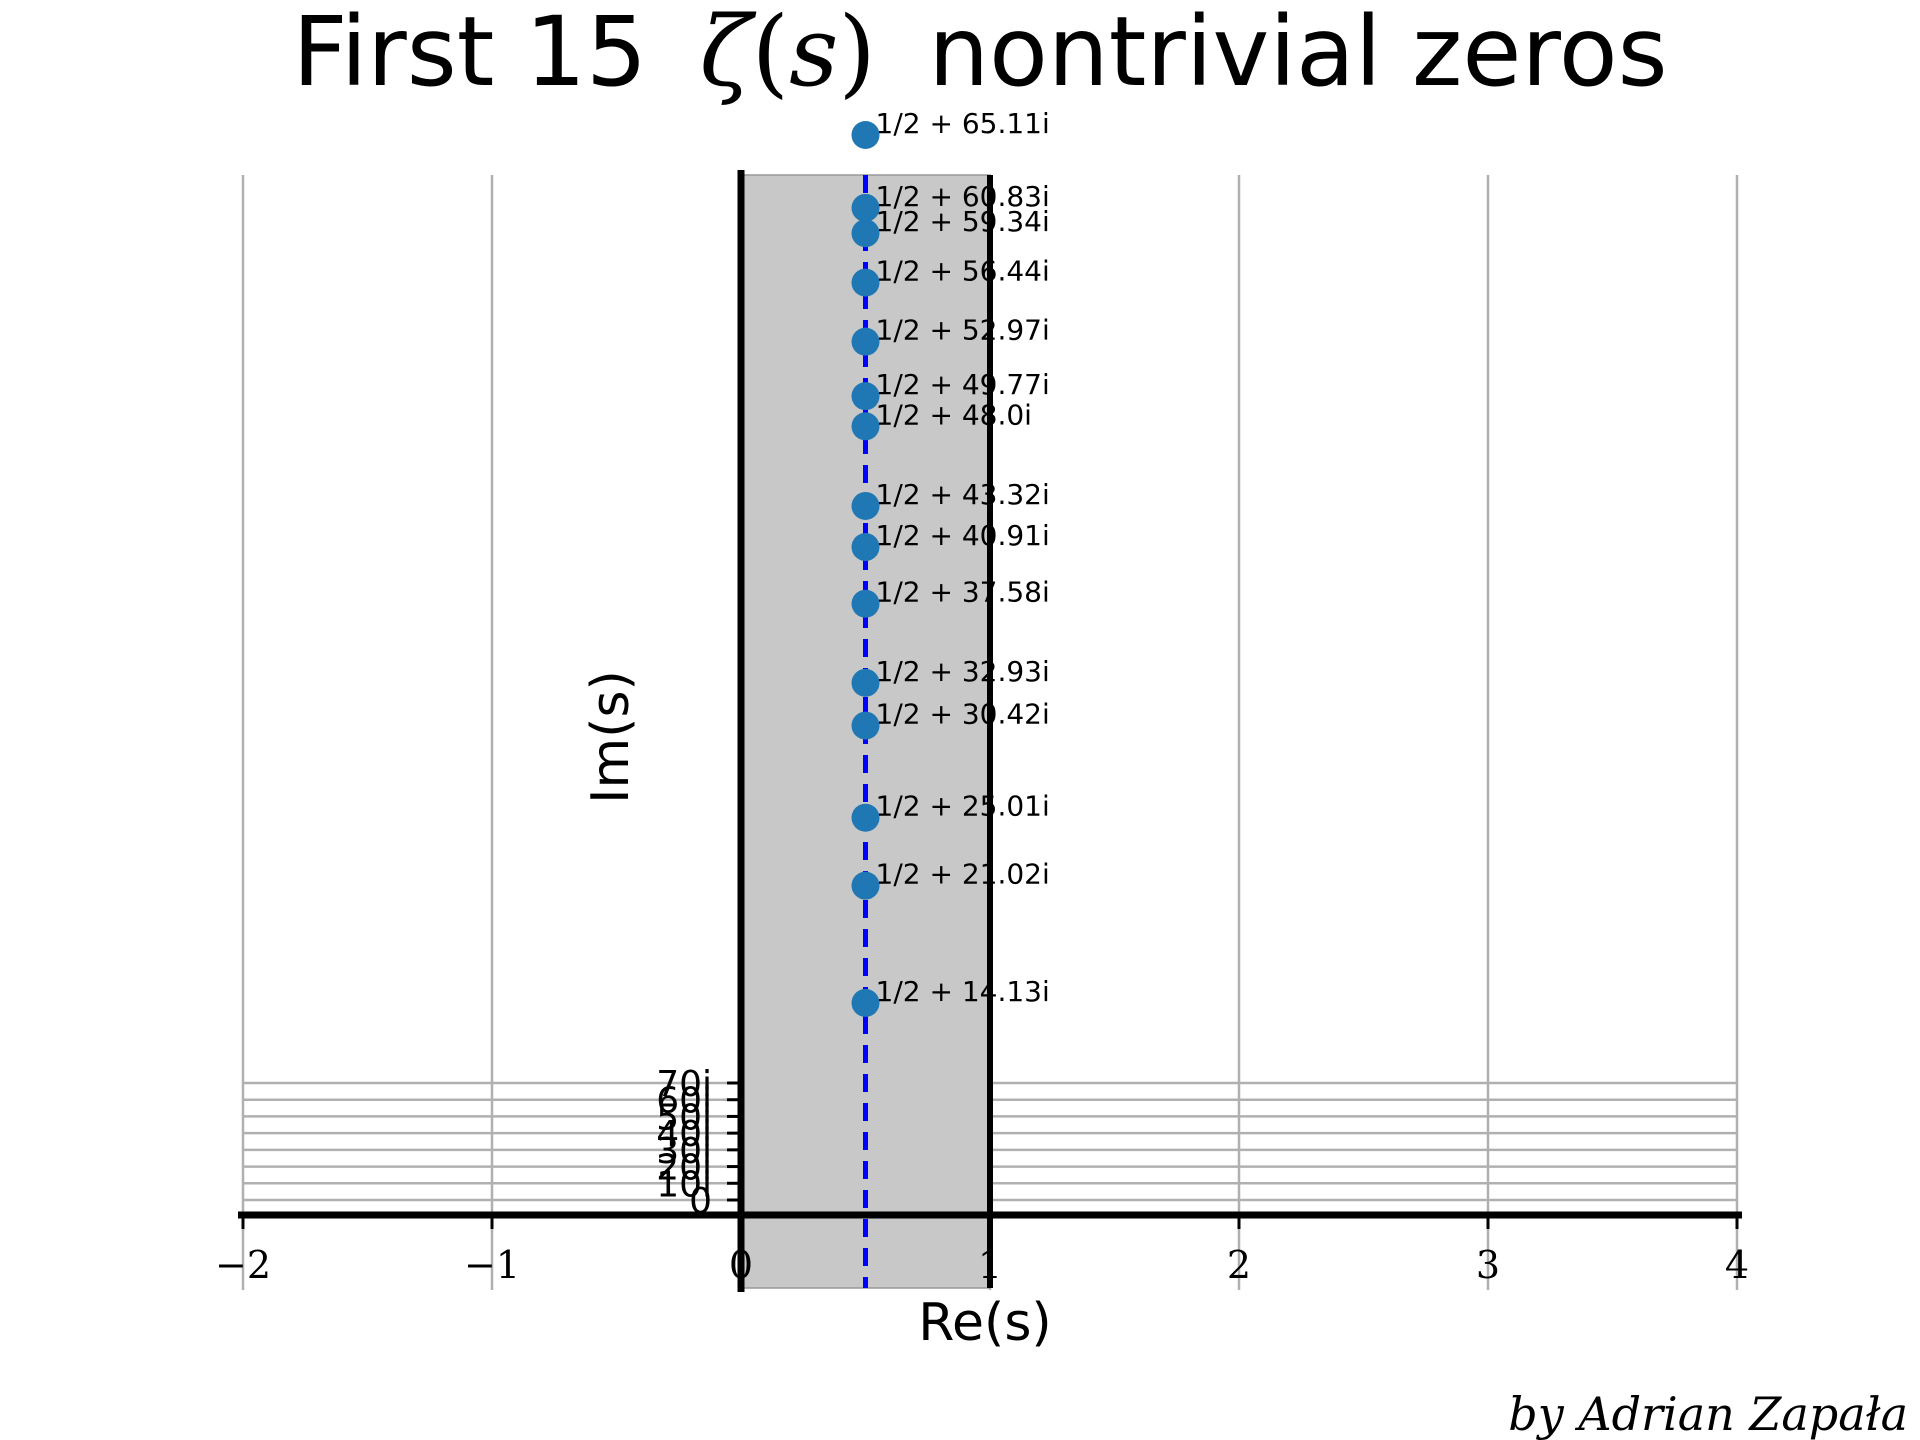  I want to click on x-tick-label: 1, so click(990, 1265).